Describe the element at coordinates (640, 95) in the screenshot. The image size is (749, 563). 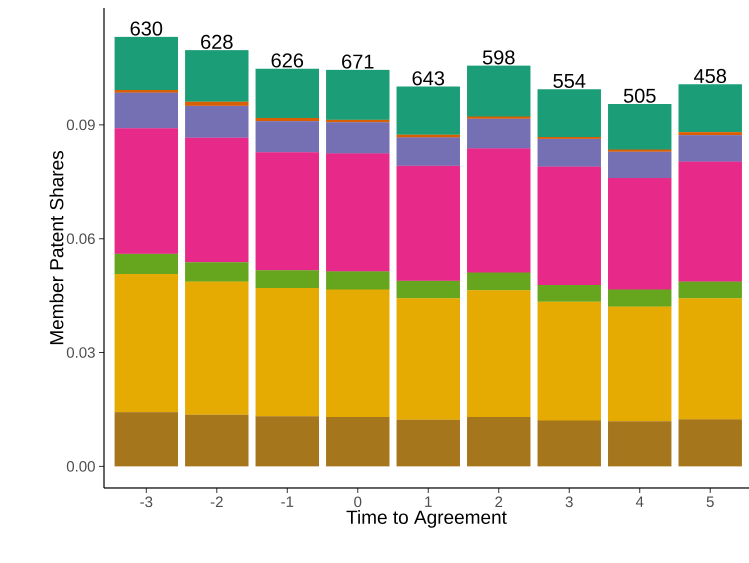
I see `annotation: 505` at that location.